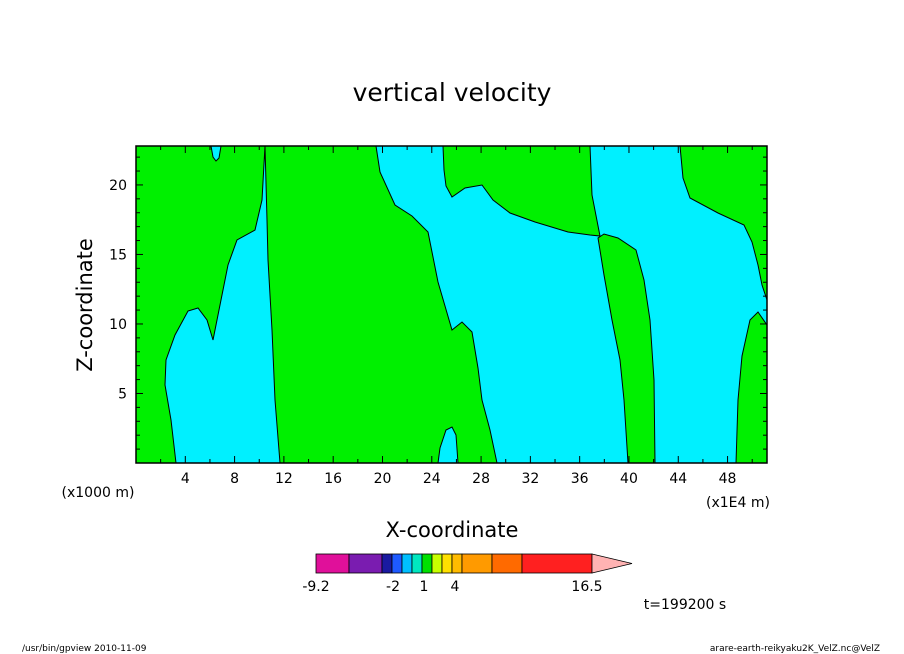 The width and height of the screenshot is (904, 654). What do you see at coordinates (118, 325) in the screenshot?
I see `y-tick-label: 10` at bounding box center [118, 325].